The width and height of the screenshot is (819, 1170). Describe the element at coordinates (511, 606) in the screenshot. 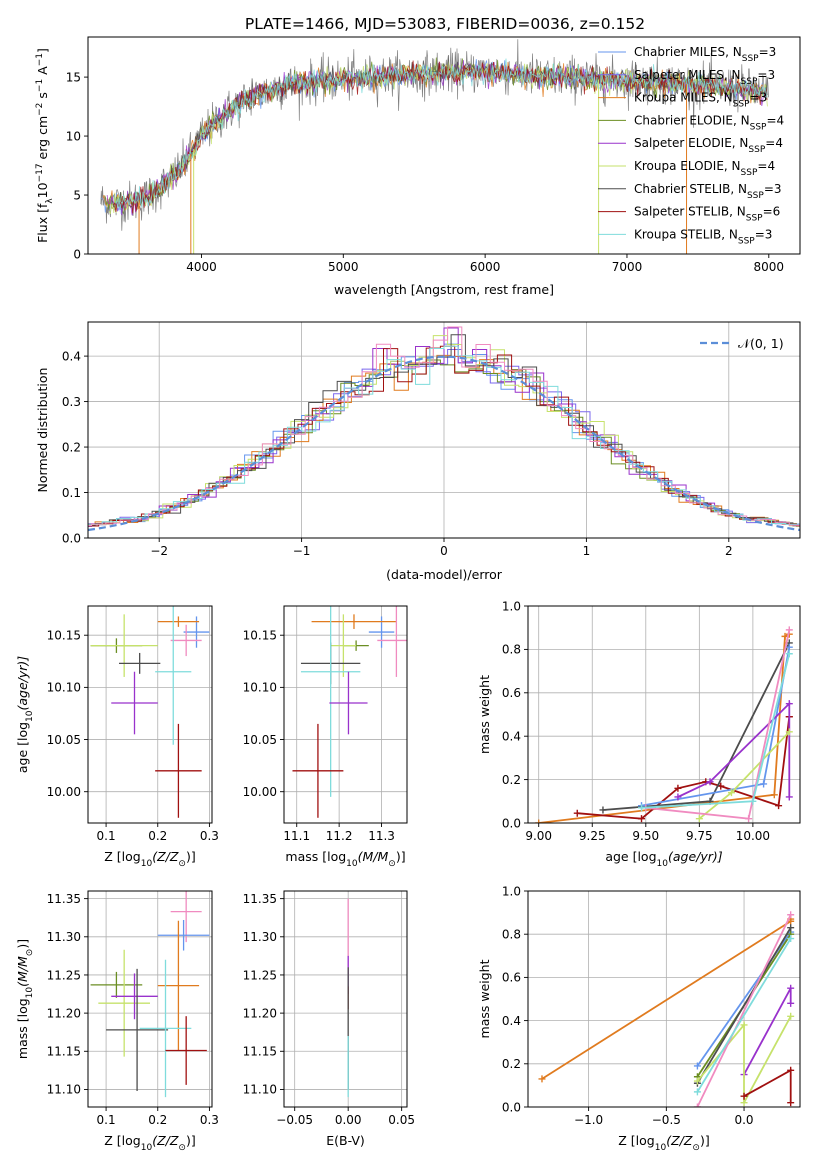

I see `y-tick-label: 1.0` at that location.